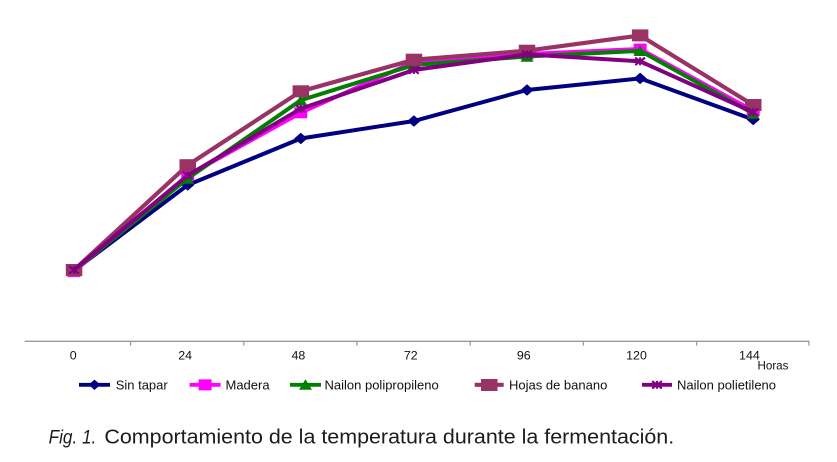 The image size is (837, 462). What do you see at coordinates (773, 366) in the screenshot?
I see `svg-text: Horas` at bounding box center [773, 366].